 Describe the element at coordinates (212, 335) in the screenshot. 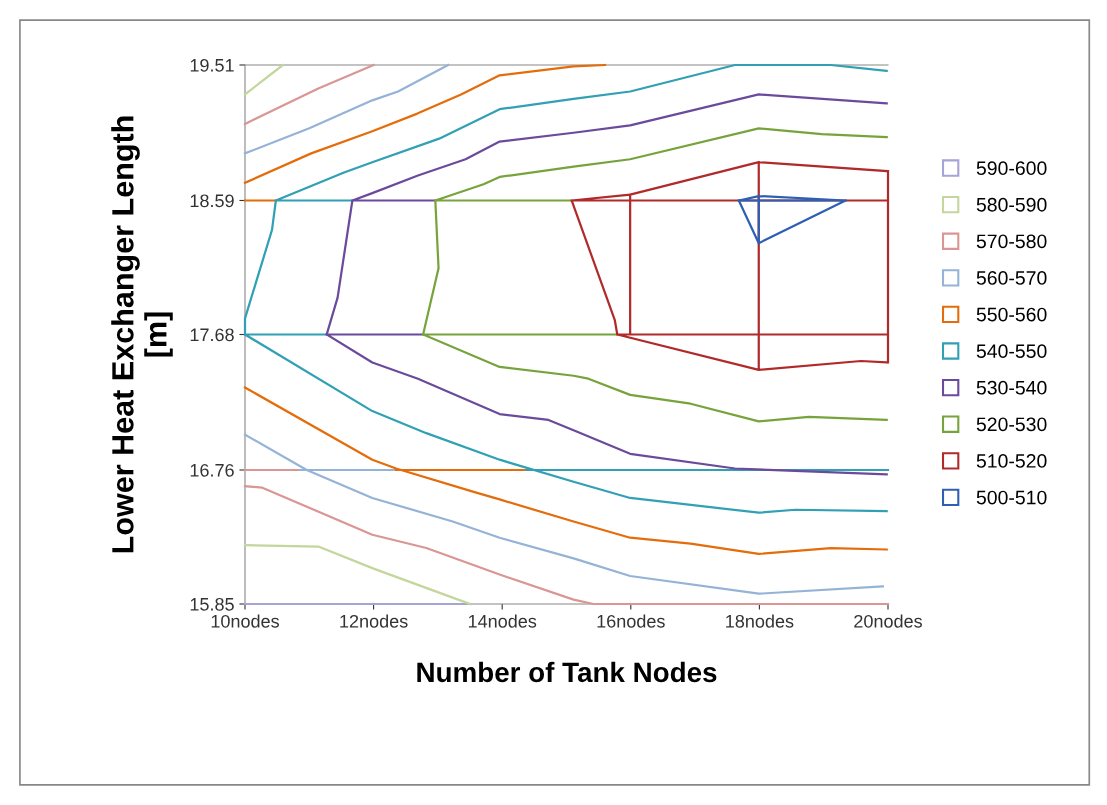

I see `y-tick-label: 17.68` at that location.